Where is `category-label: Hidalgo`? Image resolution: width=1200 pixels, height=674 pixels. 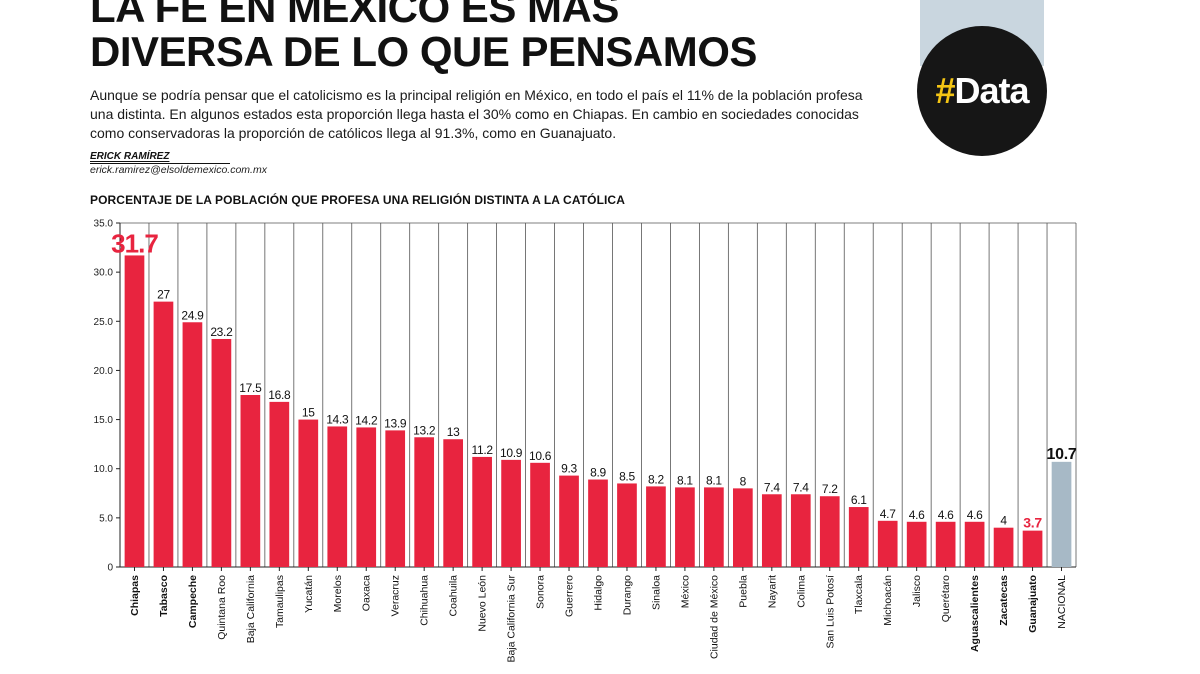 category-label: Hidalgo is located at coordinates (599, 593).